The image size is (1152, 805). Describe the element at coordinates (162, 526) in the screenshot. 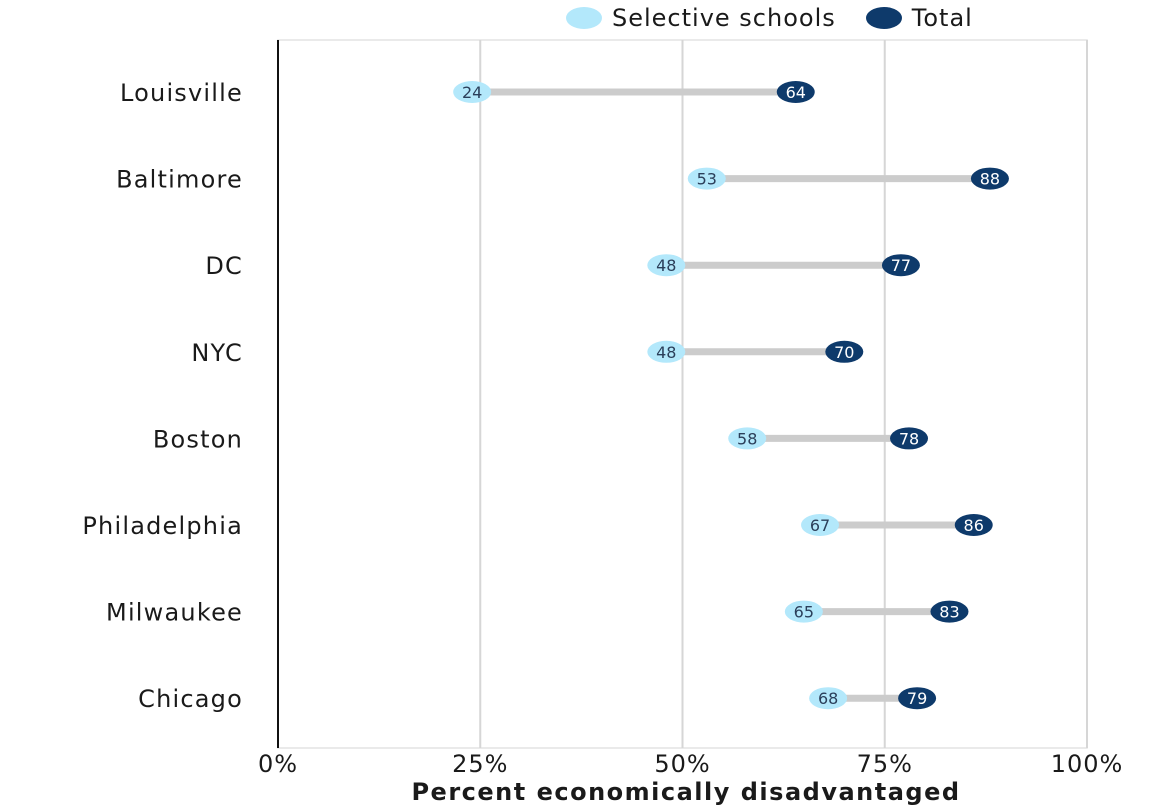

I see `category-label: Philadelphia` at that location.